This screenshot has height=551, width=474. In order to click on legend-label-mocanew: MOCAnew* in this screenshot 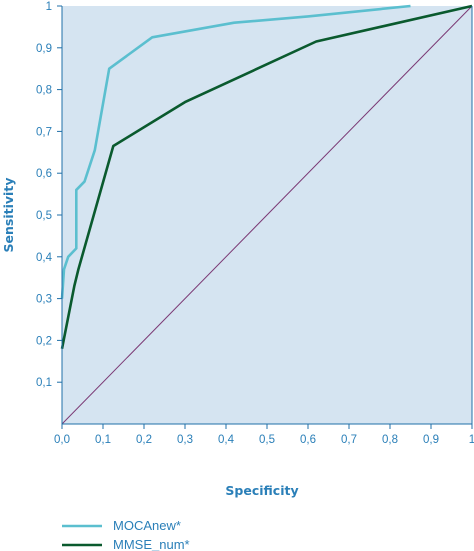, I will do `click(147, 525)`.